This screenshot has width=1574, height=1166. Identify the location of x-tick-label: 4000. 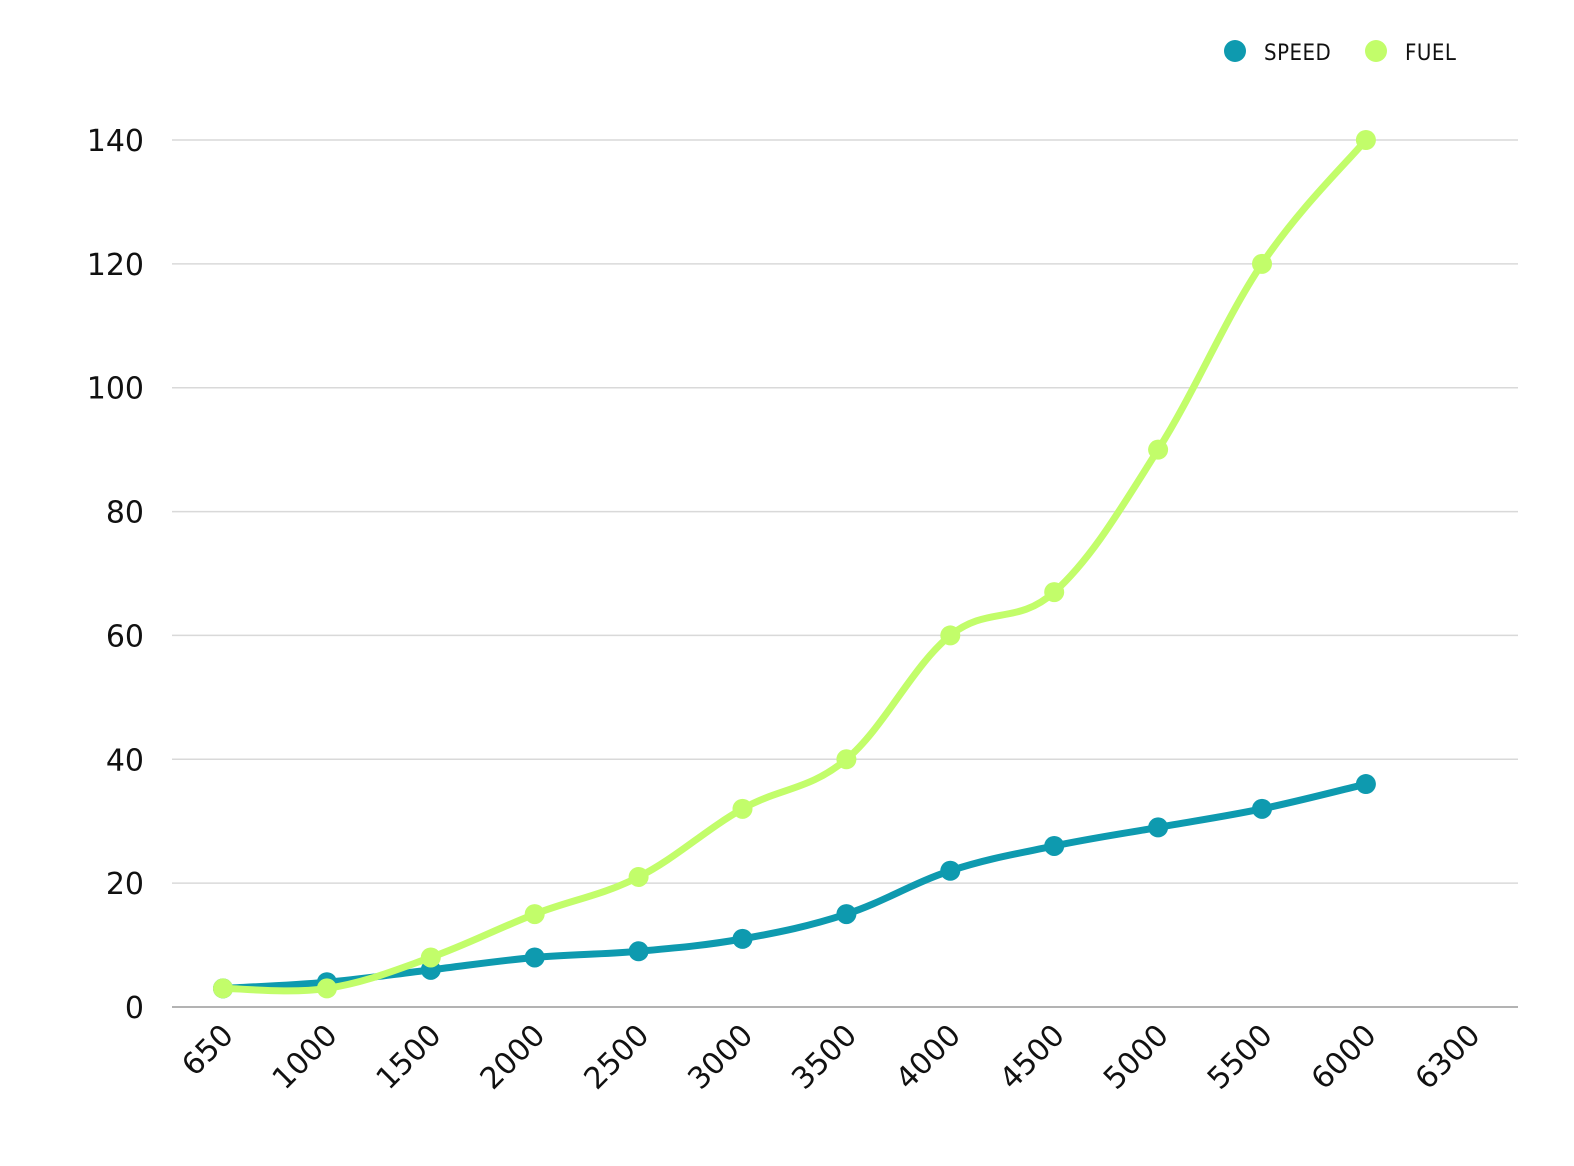
(928, 1057).